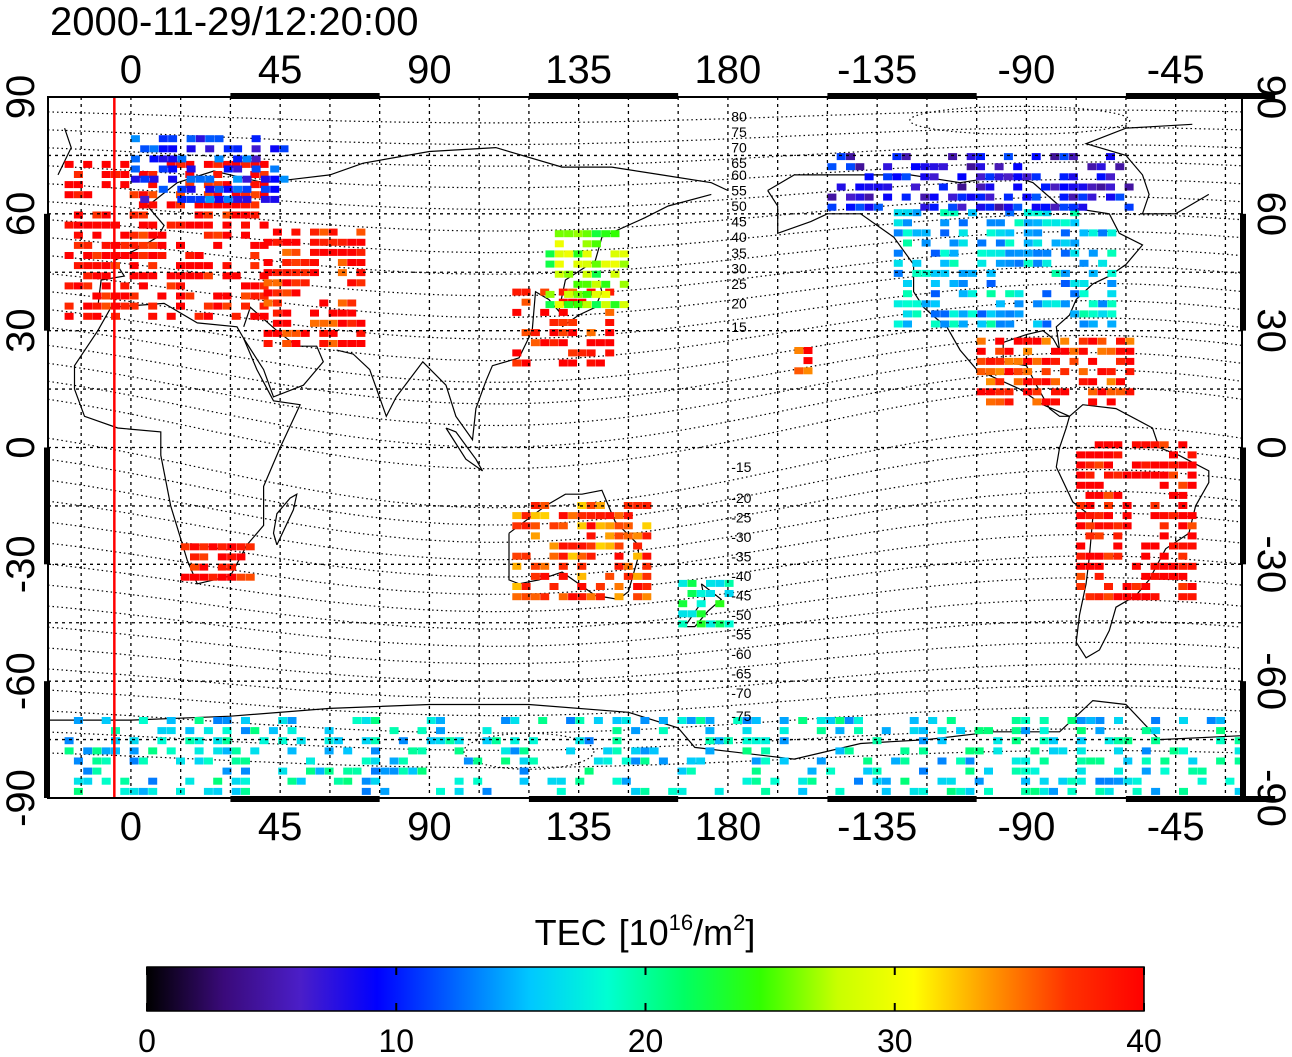 The image size is (1292, 1057). What do you see at coordinates (1176, 827) in the screenshot?
I see `lon-tick-bottom: -45` at bounding box center [1176, 827].